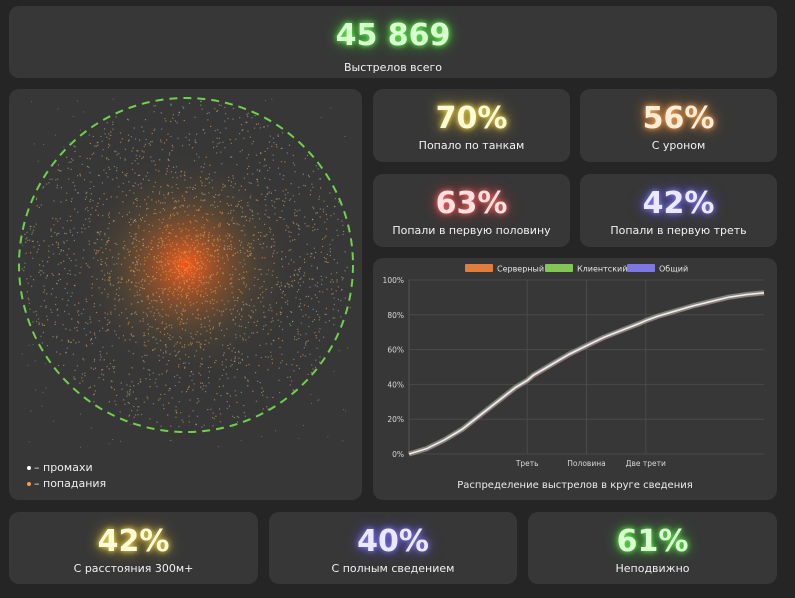  Describe the element at coordinates (575, 485) in the screenshot. I see `chart-title: Распределение выстрелов в круге сведения` at that location.